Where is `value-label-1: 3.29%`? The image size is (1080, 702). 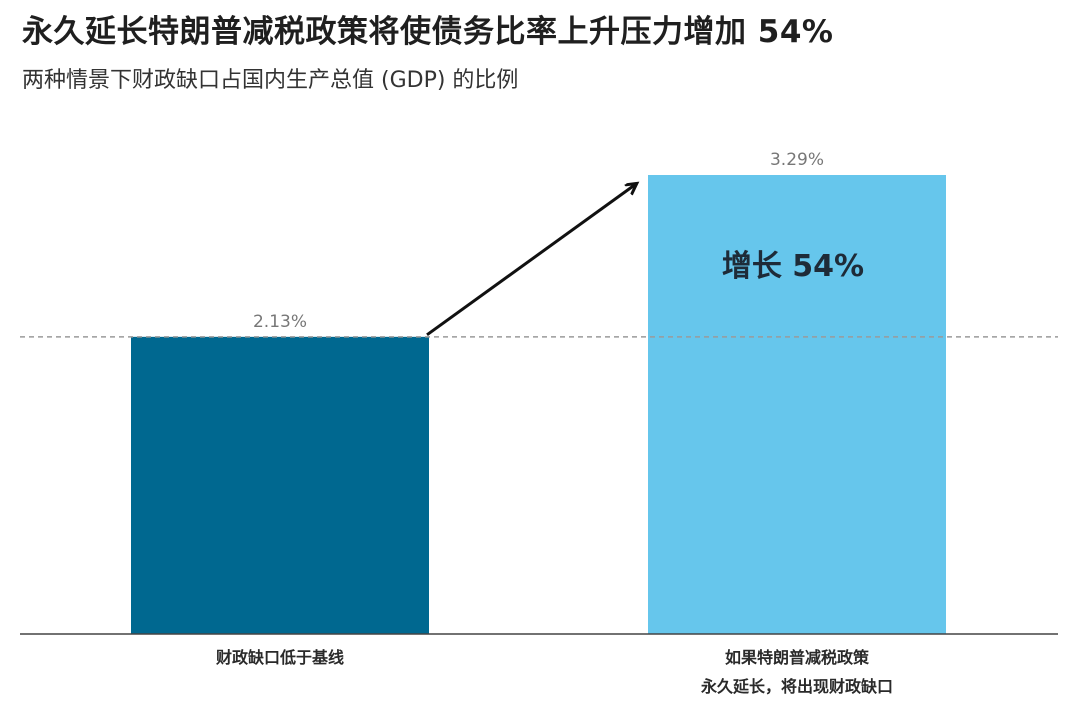
value-label-1: 3.29% is located at coordinates (797, 160).